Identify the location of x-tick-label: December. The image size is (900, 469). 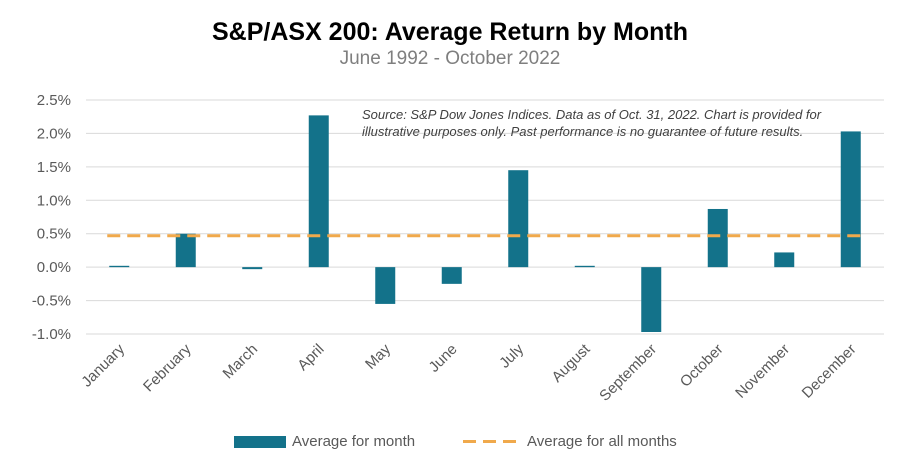
(829, 371).